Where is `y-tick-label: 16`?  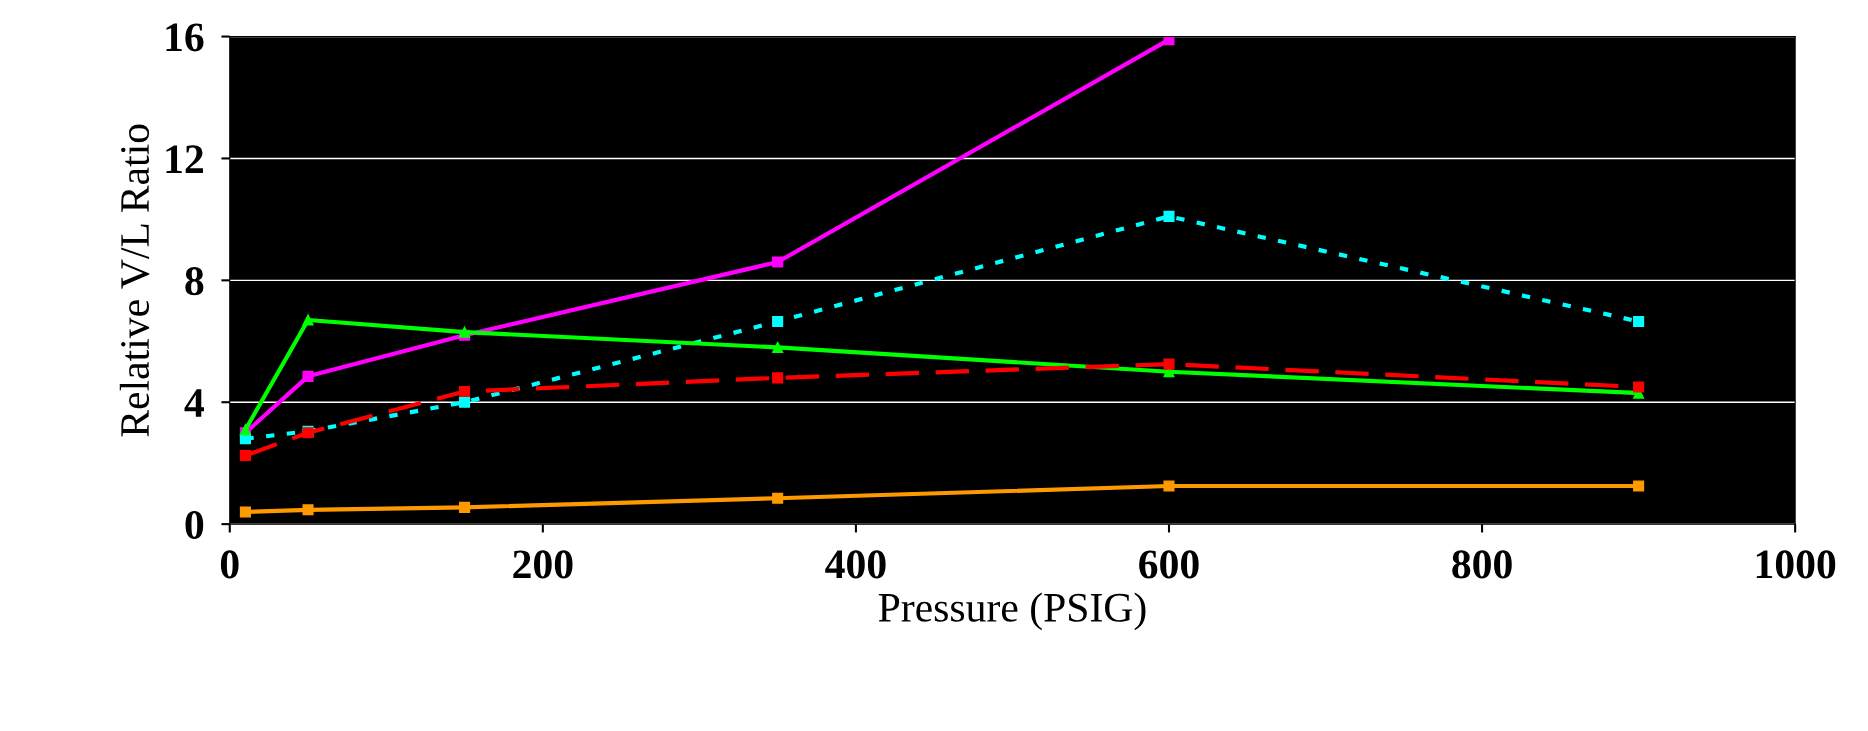 y-tick-label: 16 is located at coordinates (185, 37).